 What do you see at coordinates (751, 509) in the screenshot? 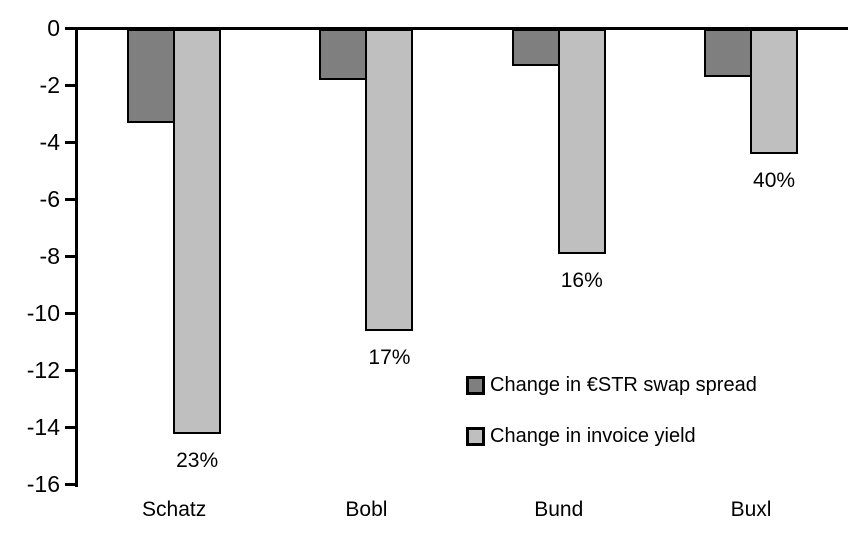
I see `x-axis-label-buxl: Buxl` at bounding box center [751, 509].